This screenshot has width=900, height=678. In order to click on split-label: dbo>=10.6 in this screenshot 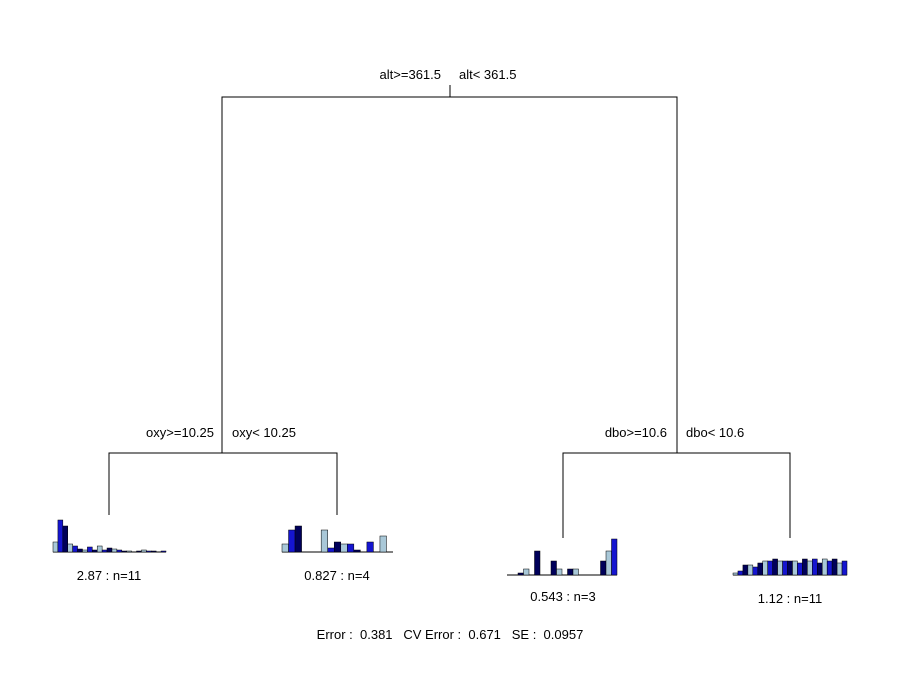, I will do `click(636, 432)`.